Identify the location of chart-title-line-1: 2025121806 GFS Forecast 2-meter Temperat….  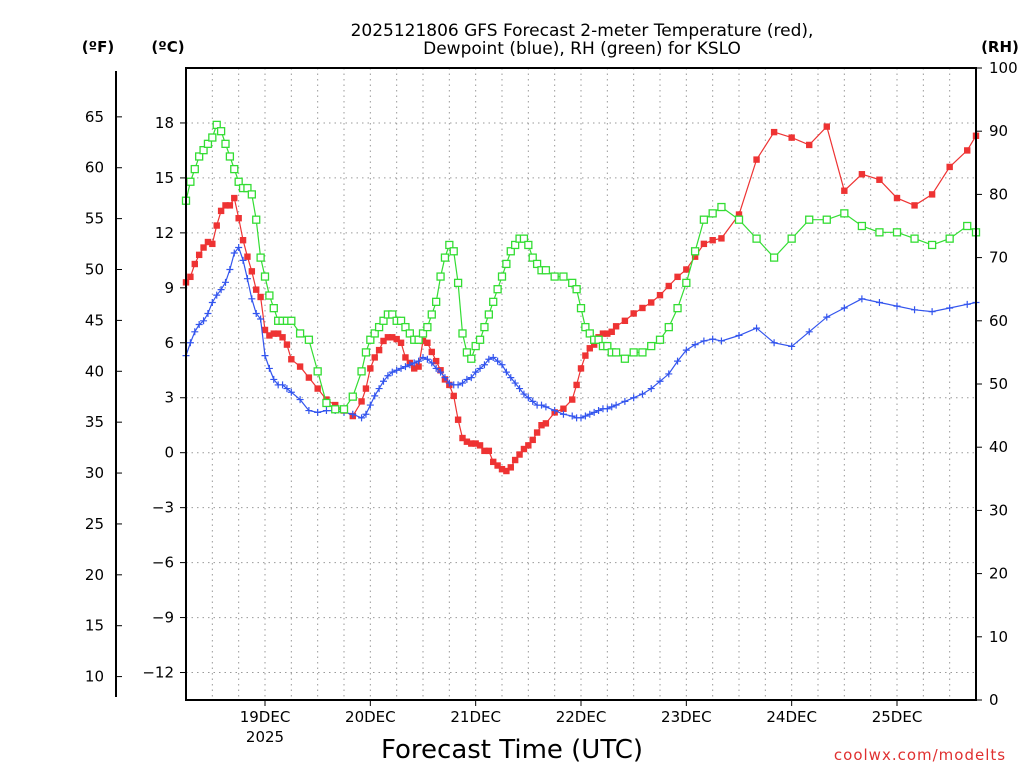
(582, 31).